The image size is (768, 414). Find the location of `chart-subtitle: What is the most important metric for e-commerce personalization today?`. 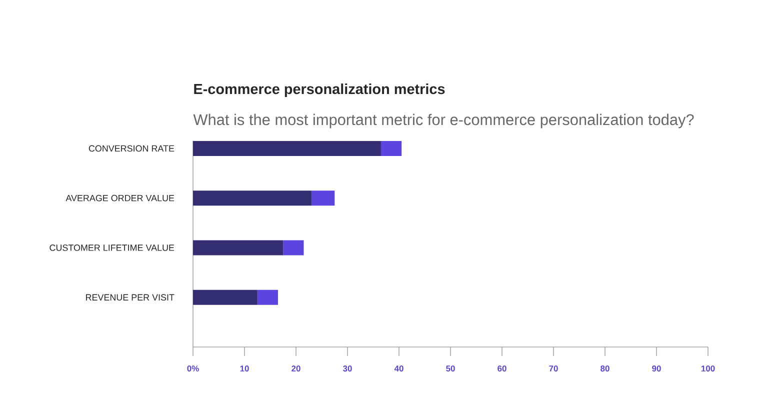

chart-subtitle: What is the most important metric for e-commerce personalization today? is located at coordinates (443, 121).